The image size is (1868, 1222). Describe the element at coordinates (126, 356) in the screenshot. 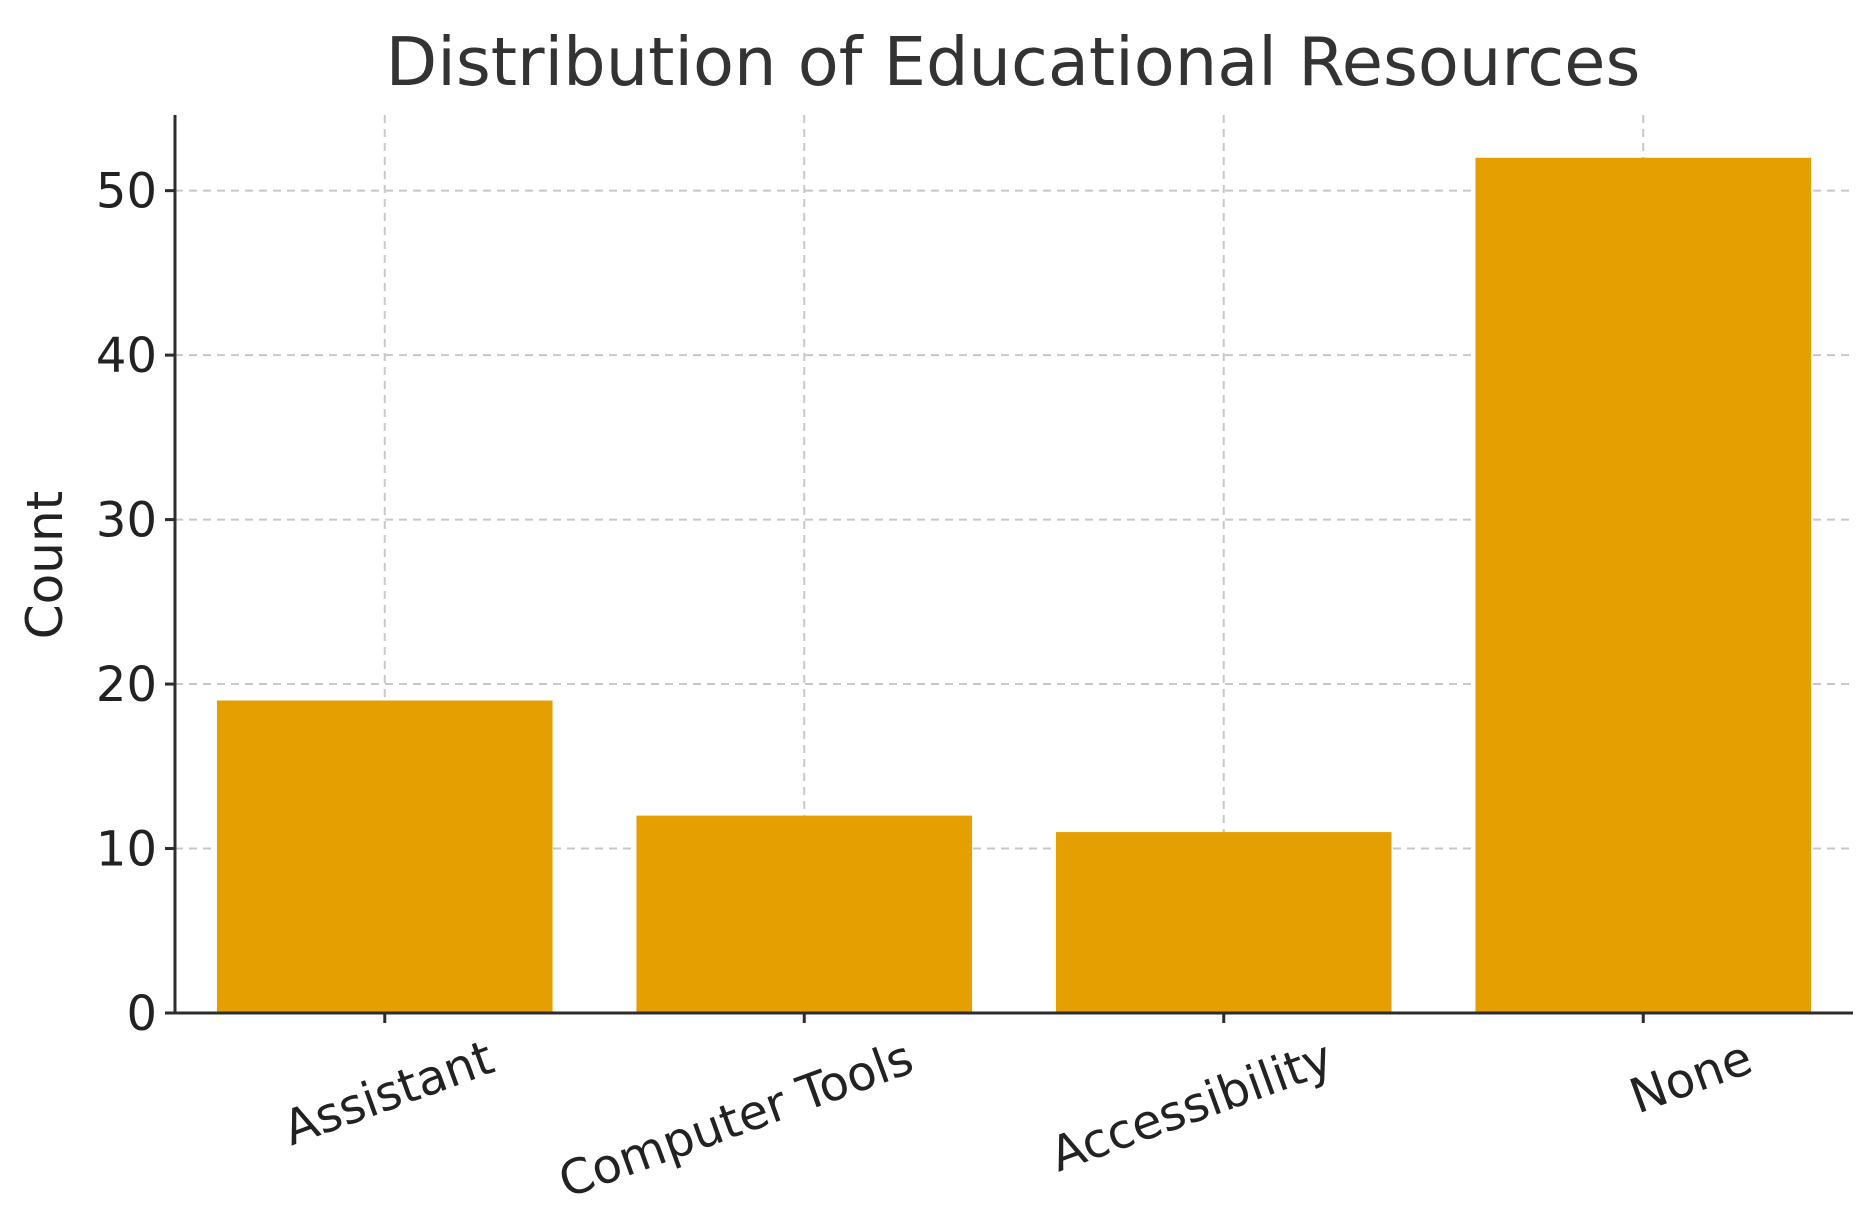

I see `y-tick-label: 40` at that location.